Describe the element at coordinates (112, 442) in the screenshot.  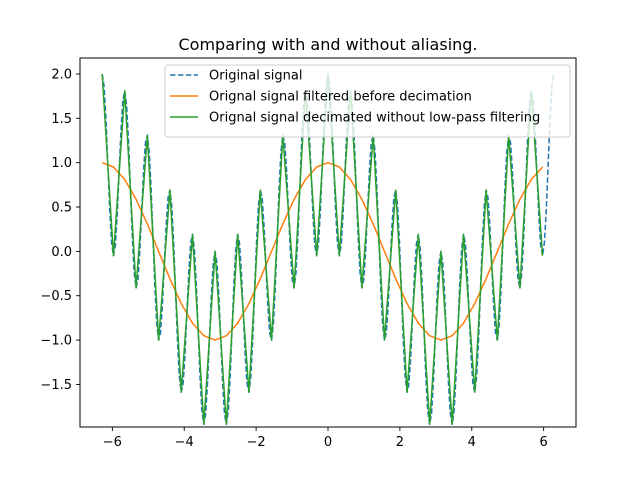
I see `x-tick-label: −6` at that location.